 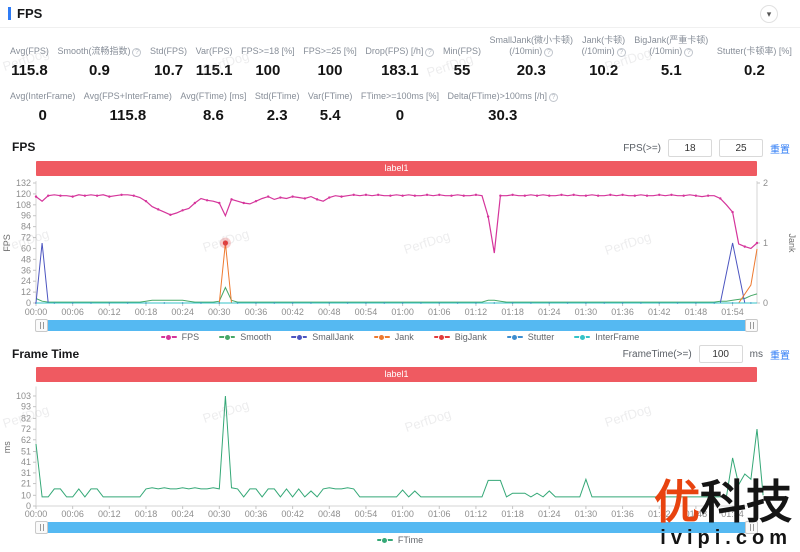 I want to click on svg-text: 01:54, so click(x=732, y=312).